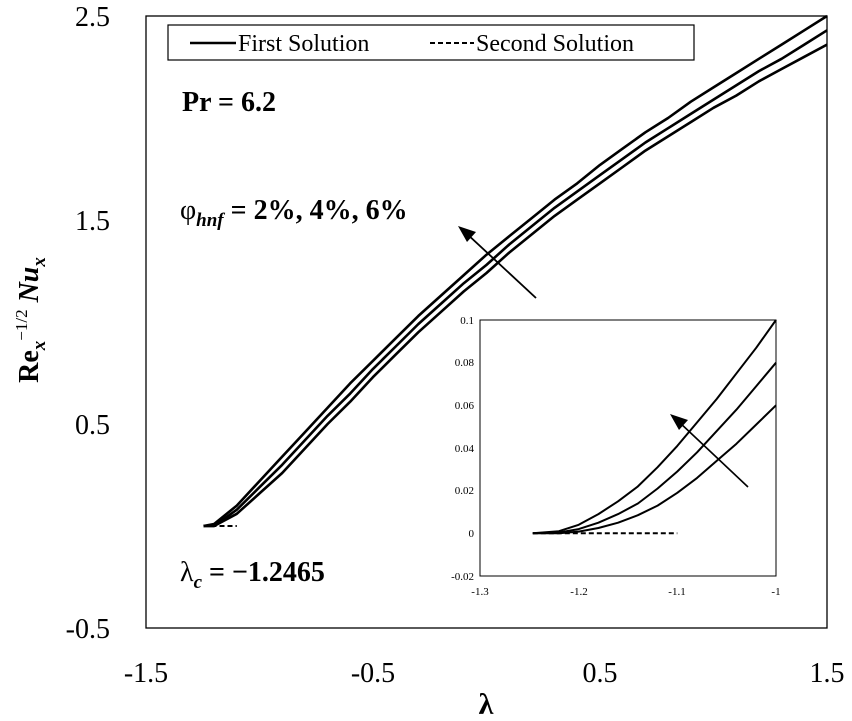 This screenshot has height=721, width=852. What do you see at coordinates (39, 345) in the screenshot?
I see `y-axis-label-sub: x` at bounding box center [39, 345].